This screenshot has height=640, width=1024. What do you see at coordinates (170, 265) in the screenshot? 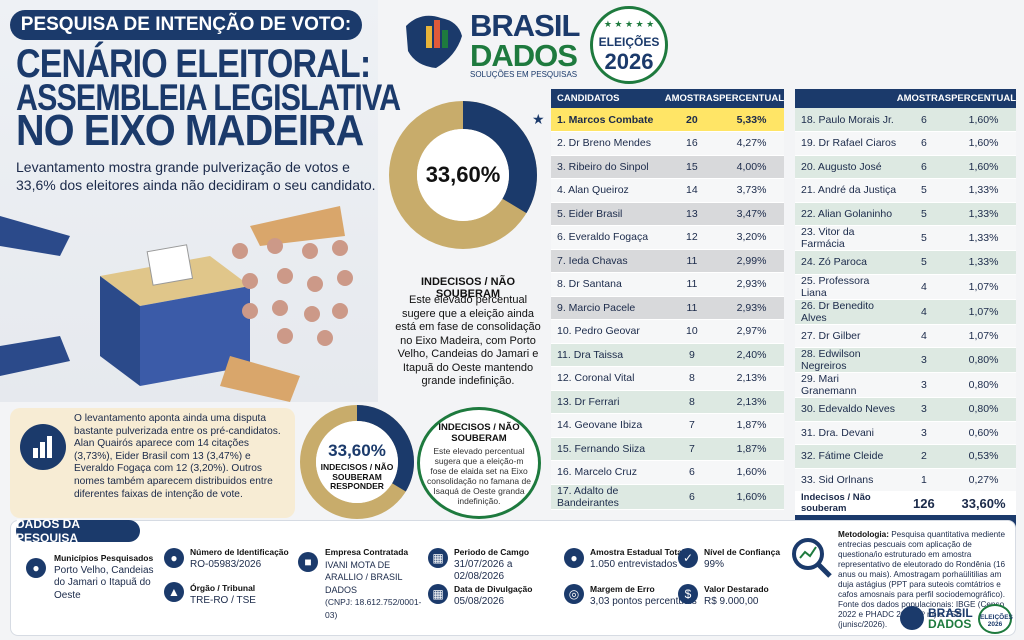
I see `ballot-paper` at bounding box center [170, 265].